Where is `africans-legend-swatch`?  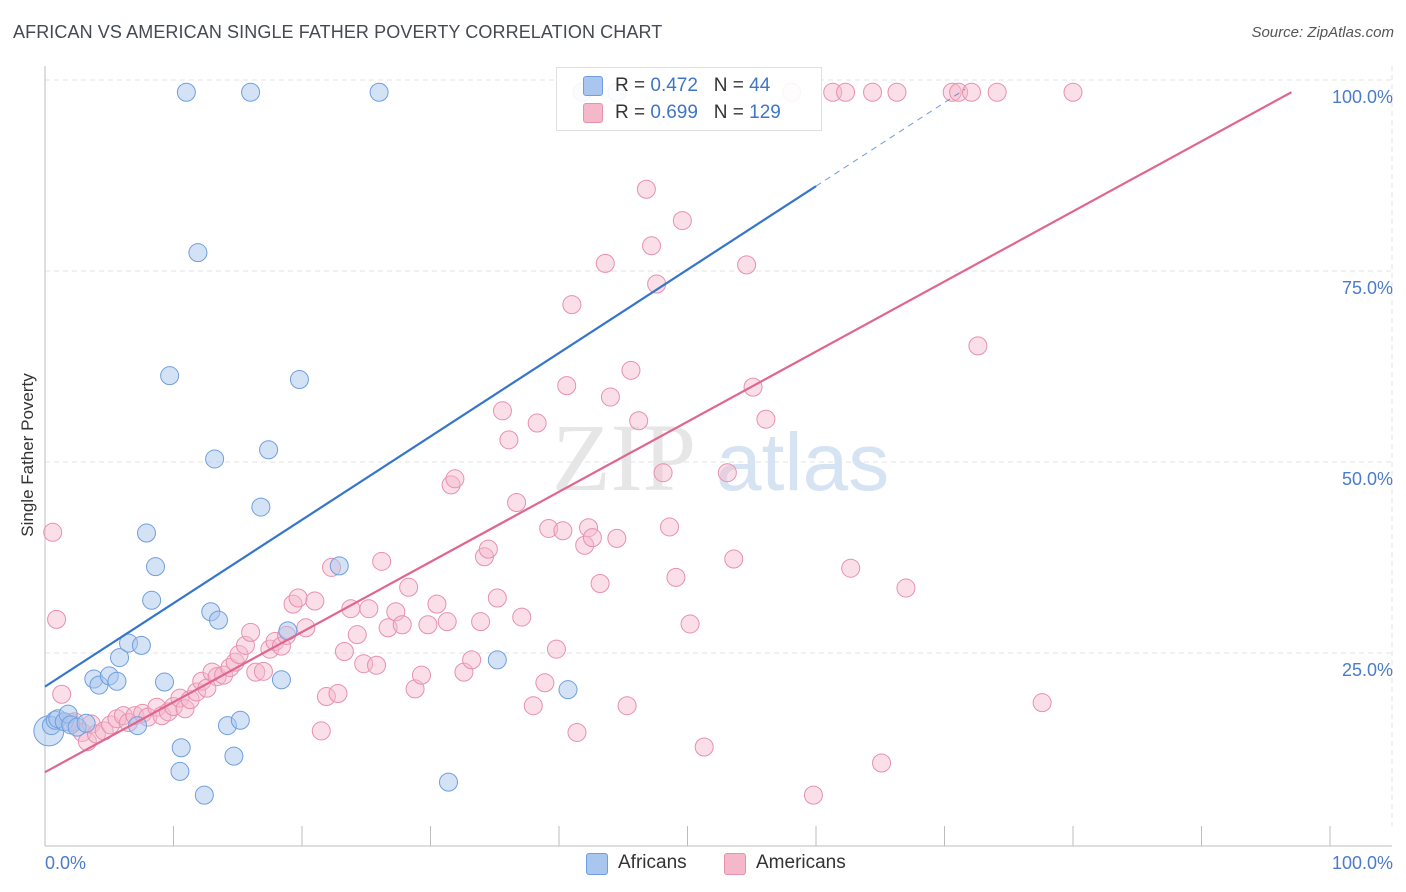
africans-legend-swatch is located at coordinates (597, 864).